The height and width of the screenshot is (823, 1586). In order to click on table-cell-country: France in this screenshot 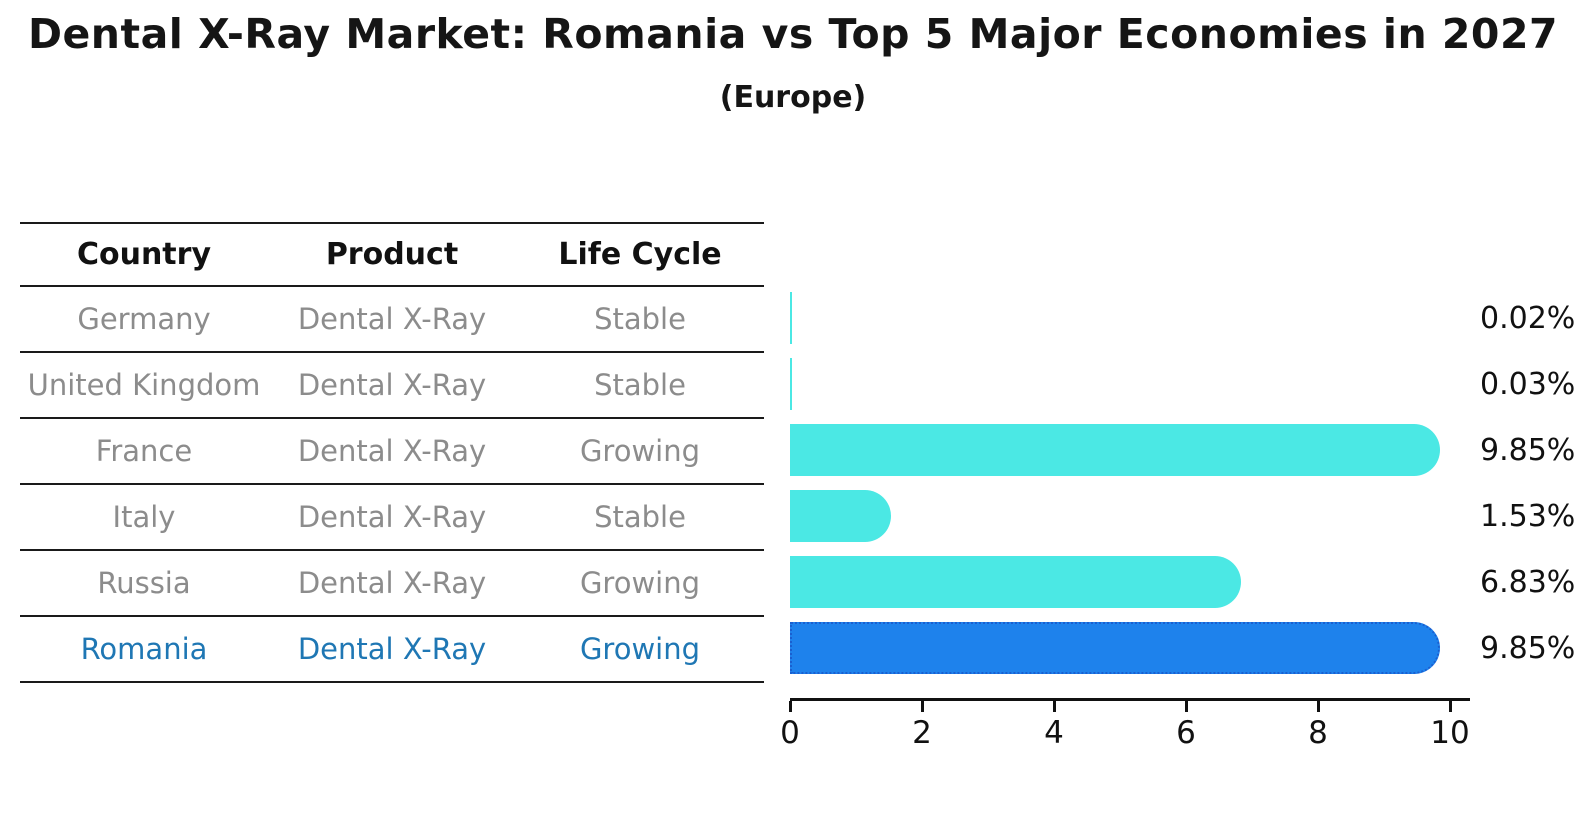, I will do `click(144, 451)`.